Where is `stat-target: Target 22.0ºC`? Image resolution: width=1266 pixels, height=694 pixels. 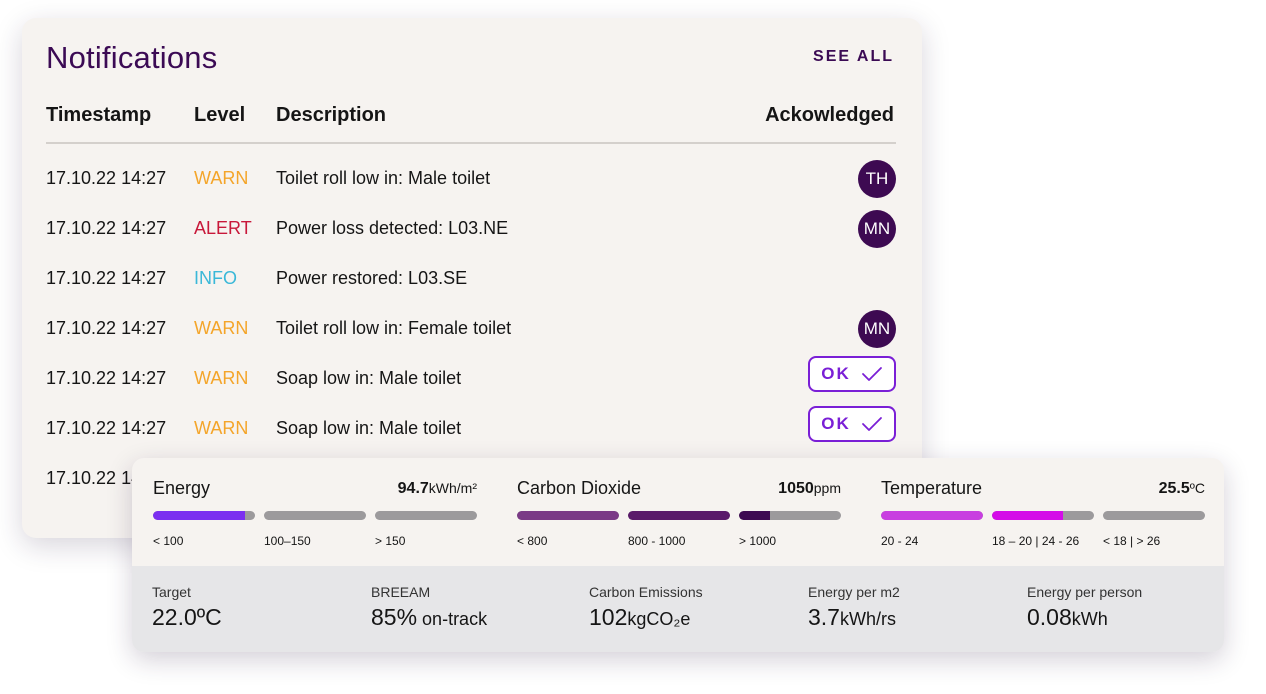
stat-target: Target 22.0ºC is located at coordinates (187, 607).